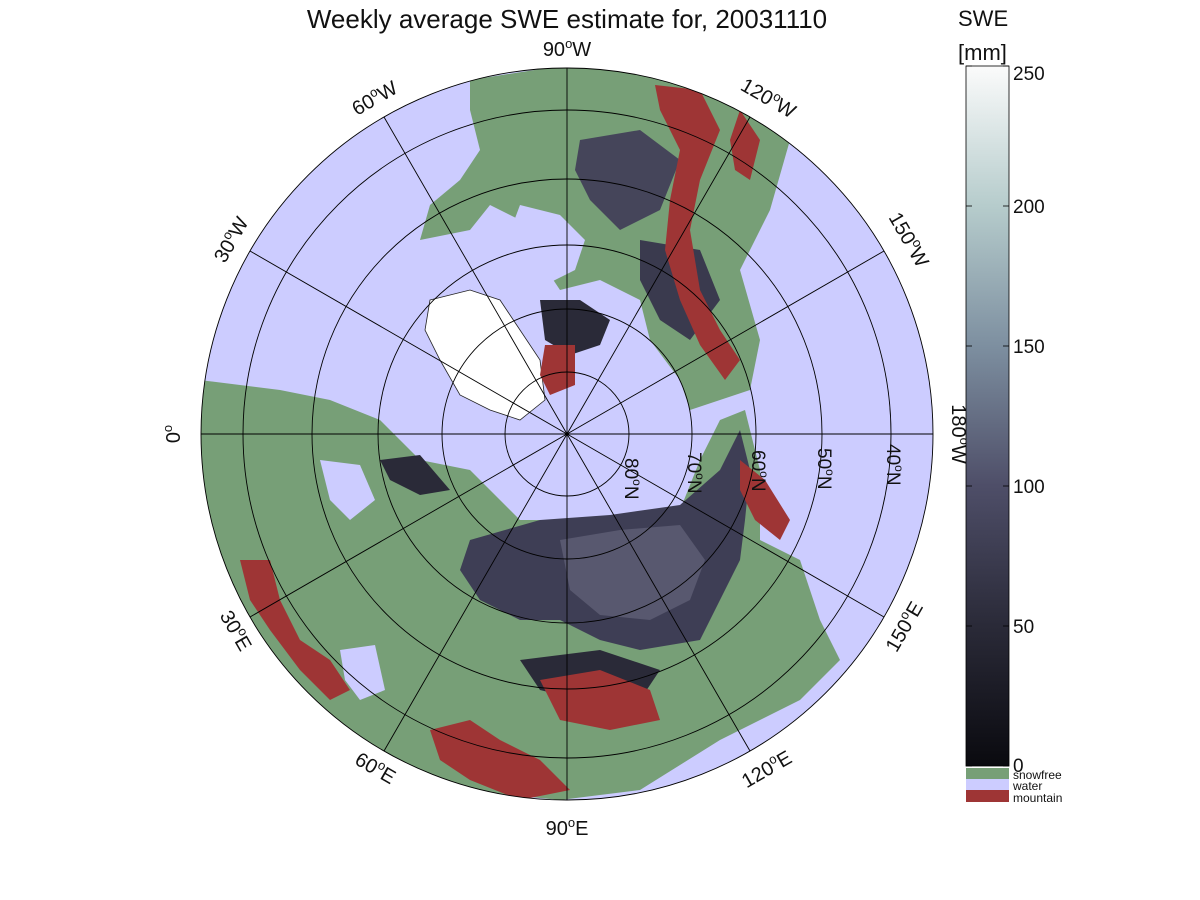  Describe the element at coordinates (295, 630) in the screenshot. I see `mountain-alps-caucasus` at that location.